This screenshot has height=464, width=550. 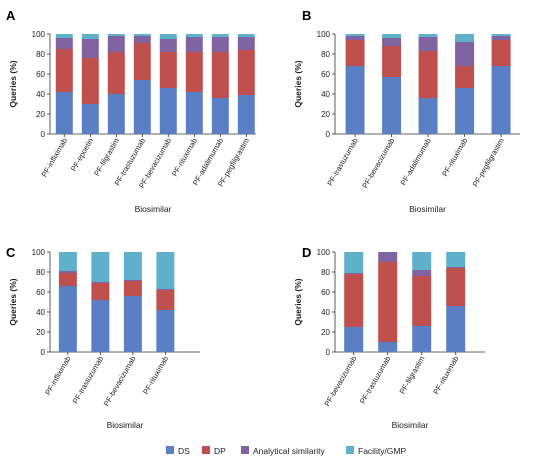 I want to click on panel-letter: A, so click(x=11, y=15).